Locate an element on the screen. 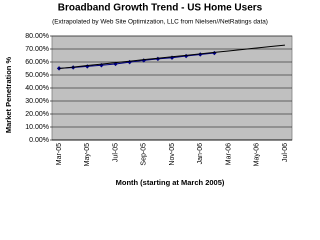 The image size is (320, 240). y-tick-label: 70.00% is located at coordinates (37, 49).